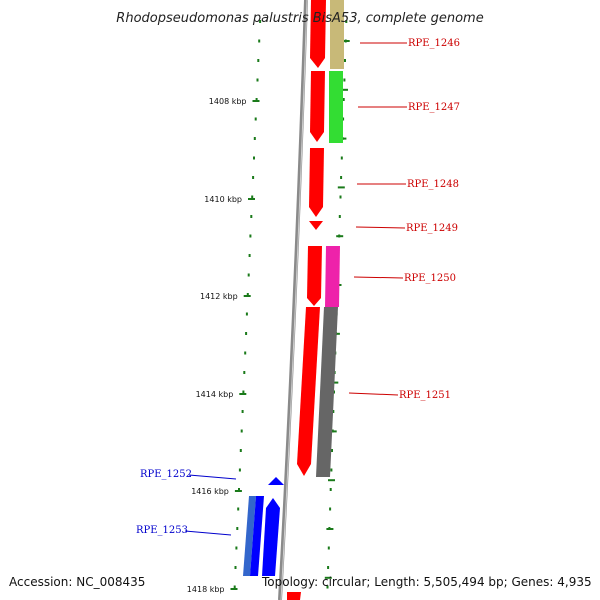 Image resolution: width=600 pixels, height=600 pixels. Describe the element at coordinates (228, 101) in the screenshot. I see `tick-label: 1408 kbp` at that location.